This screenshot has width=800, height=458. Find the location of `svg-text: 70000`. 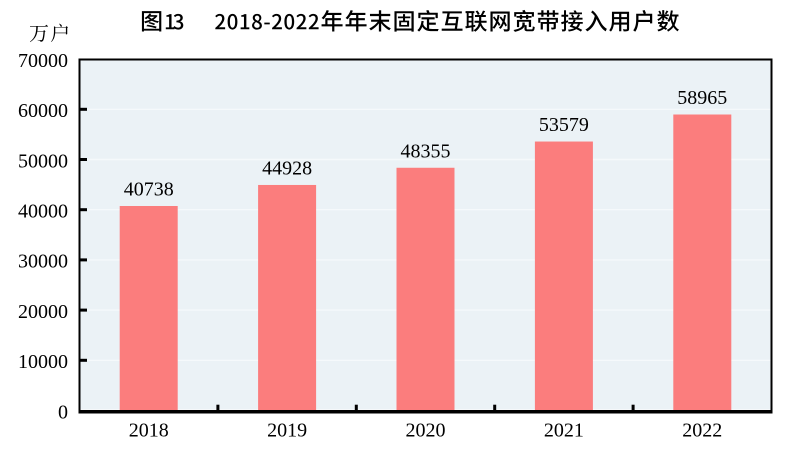

svg-text: 70000 is located at coordinates (43, 61).